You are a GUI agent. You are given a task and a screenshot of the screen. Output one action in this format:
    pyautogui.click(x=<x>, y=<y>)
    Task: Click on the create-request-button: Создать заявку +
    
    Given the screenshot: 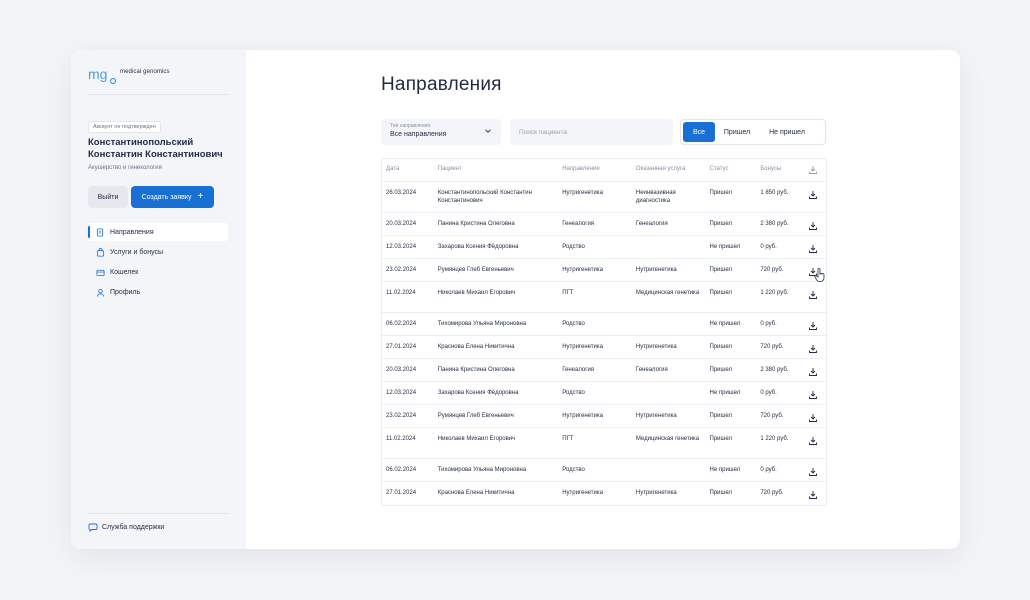 What is the action you would take?
    pyautogui.click(x=172, y=197)
    